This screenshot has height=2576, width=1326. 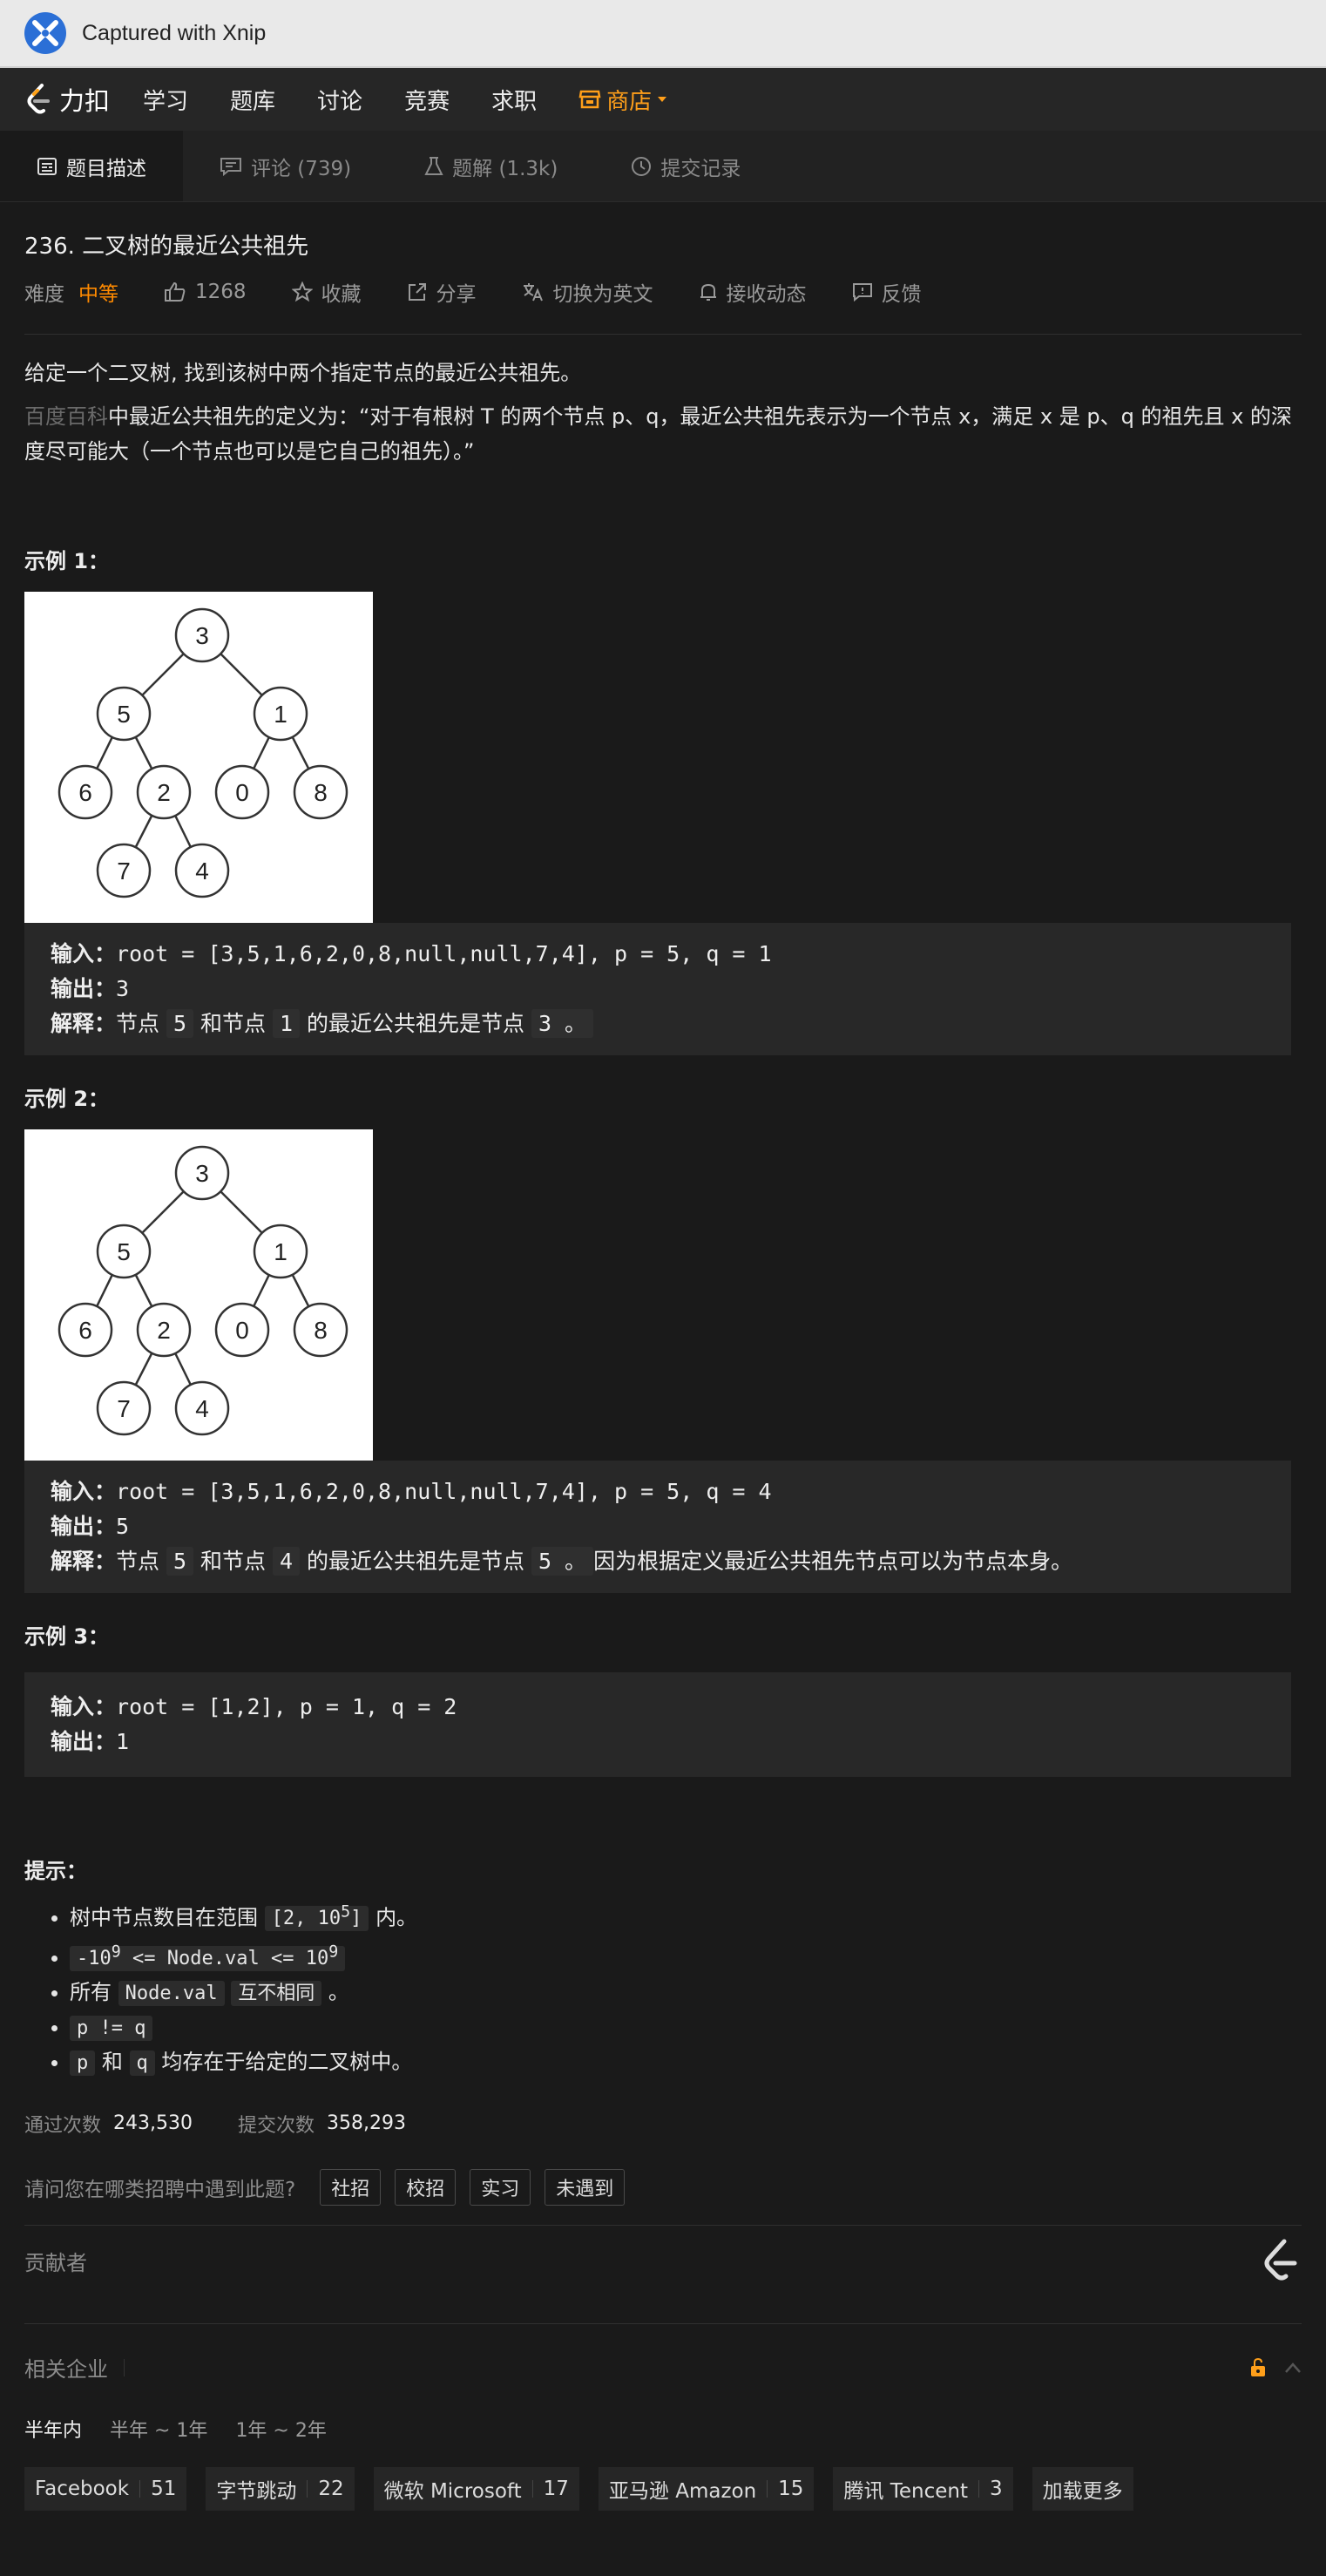 What do you see at coordinates (253, 102) in the screenshot?
I see `nav-problemset: 题库` at bounding box center [253, 102].